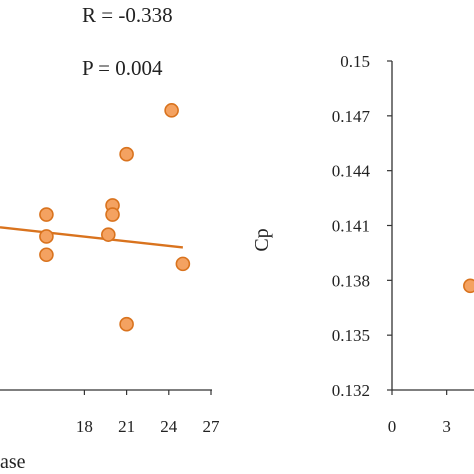 This screenshot has height=474, width=474. What do you see at coordinates (262, 239) in the screenshot?
I see `right-y-axis-label: Cp` at bounding box center [262, 239].